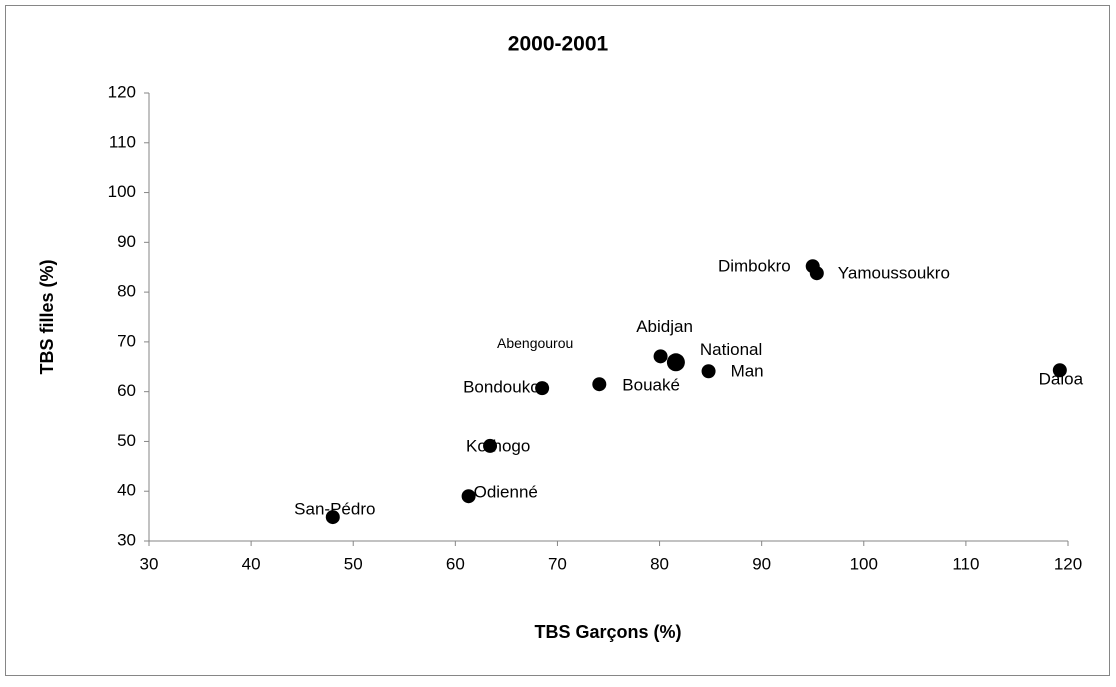 The width and height of the screenshot is (1116, 687). I want to click on x-tick-label: 30, so click(149, 563).